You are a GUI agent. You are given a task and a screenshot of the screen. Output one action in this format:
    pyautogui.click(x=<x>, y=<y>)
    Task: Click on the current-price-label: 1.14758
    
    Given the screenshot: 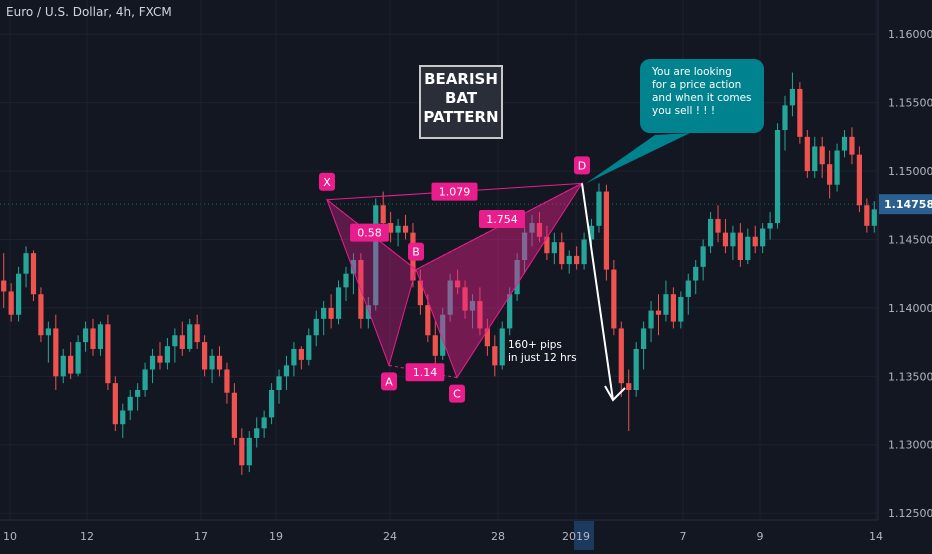 What is the action you would take?
    pyautogui.click(x=908, y=204)
    